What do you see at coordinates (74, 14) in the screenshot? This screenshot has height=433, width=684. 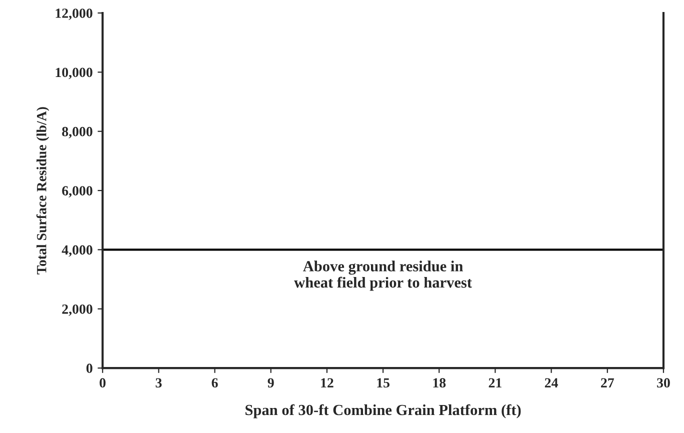 I see `y-tick-label: 12,000` at bounding box center [74, 14].